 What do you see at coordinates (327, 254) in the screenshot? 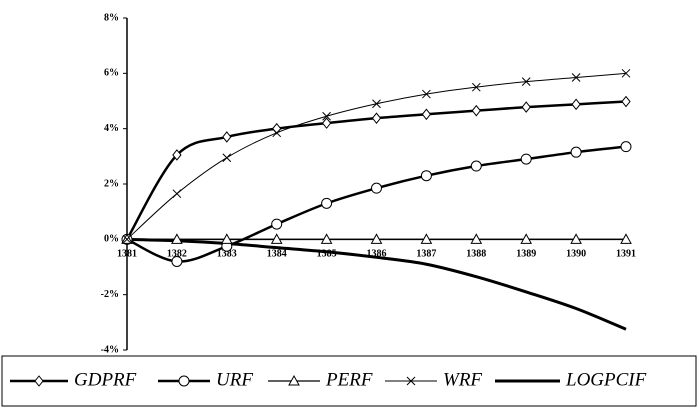
I see `x-tick-label: 1385` at bounding box center [327, 254].